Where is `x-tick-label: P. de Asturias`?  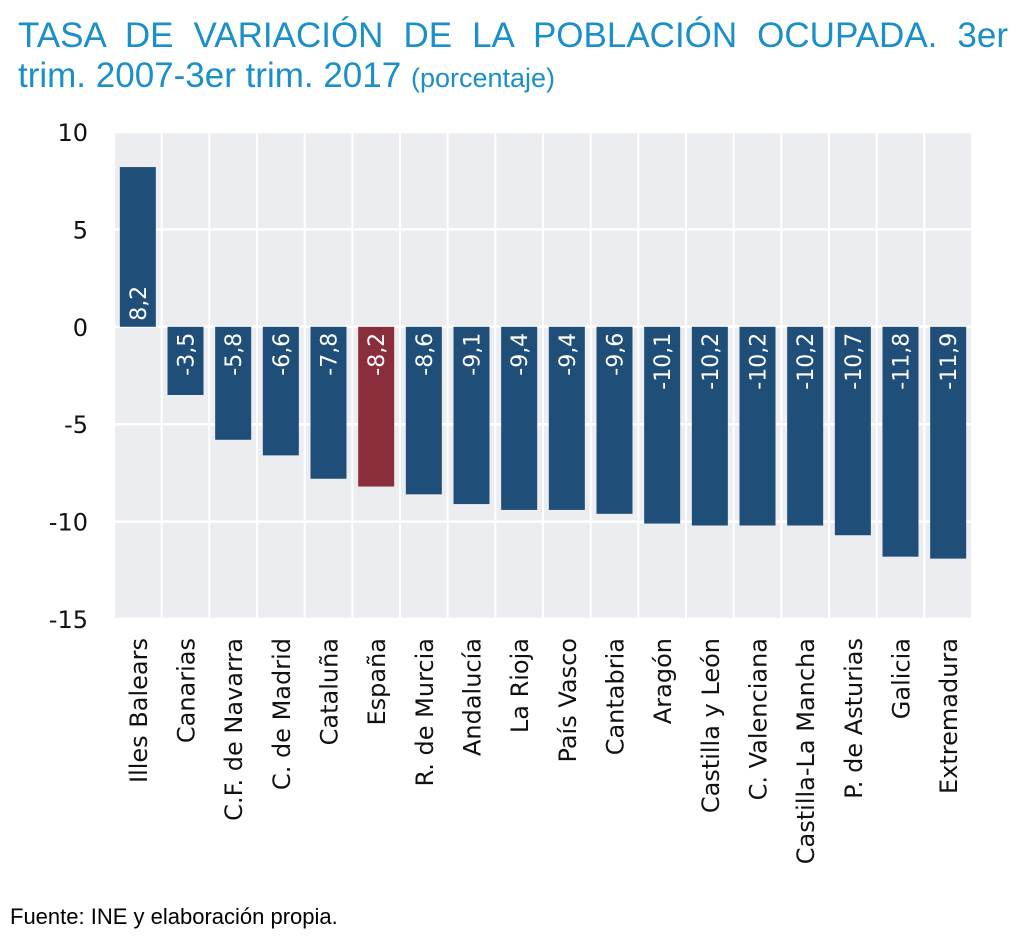 x-tick-label: P. de Asturias is located at coordinates (854, 718).